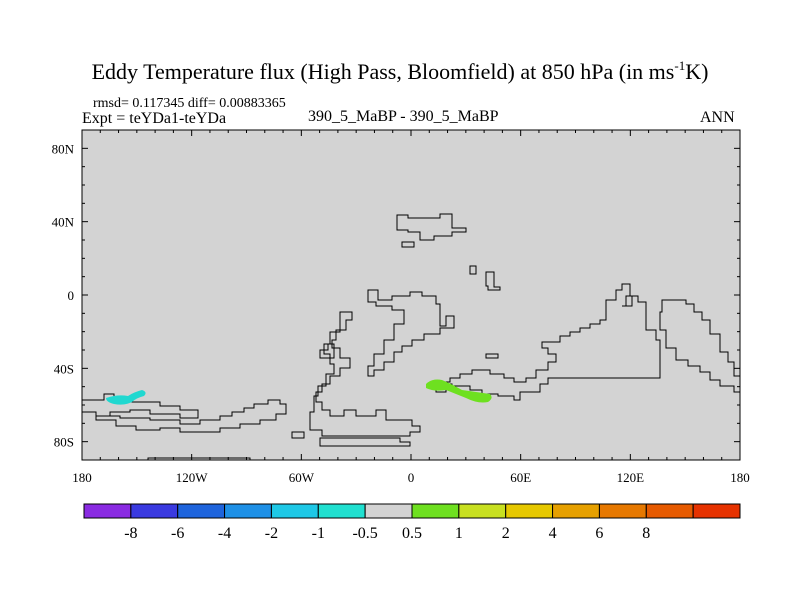 The image size is (800, 600). Describe the element at coordinates (412, 533) in the screenshot. I see `colorbar-label: 0.5` at that location.